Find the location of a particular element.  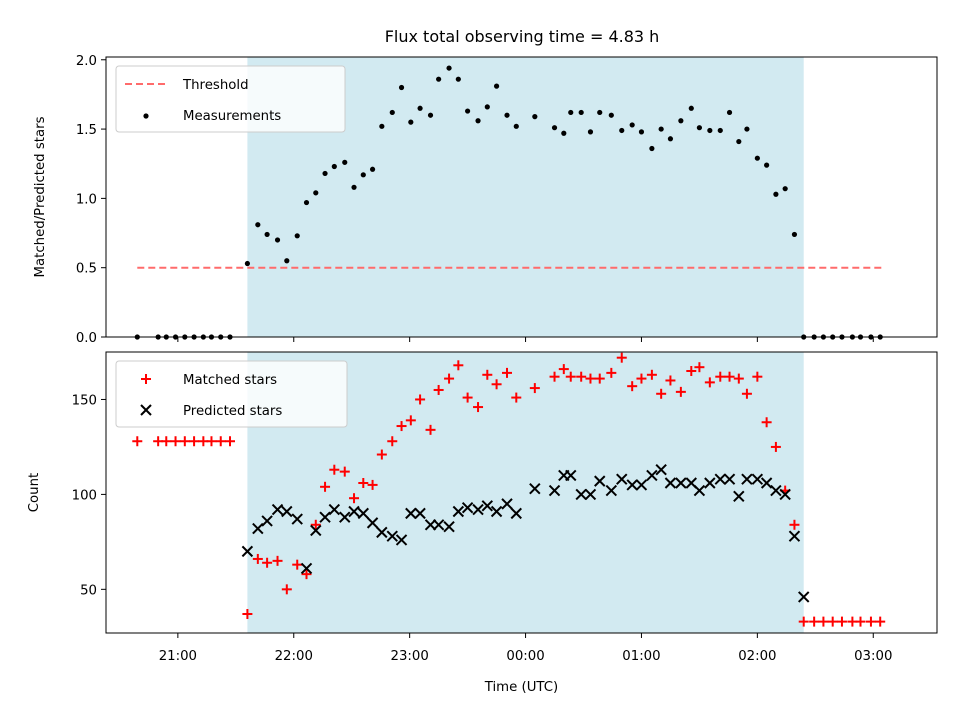

count-legend: Matched stars Predicted stars is located at coordinates (231, 394).